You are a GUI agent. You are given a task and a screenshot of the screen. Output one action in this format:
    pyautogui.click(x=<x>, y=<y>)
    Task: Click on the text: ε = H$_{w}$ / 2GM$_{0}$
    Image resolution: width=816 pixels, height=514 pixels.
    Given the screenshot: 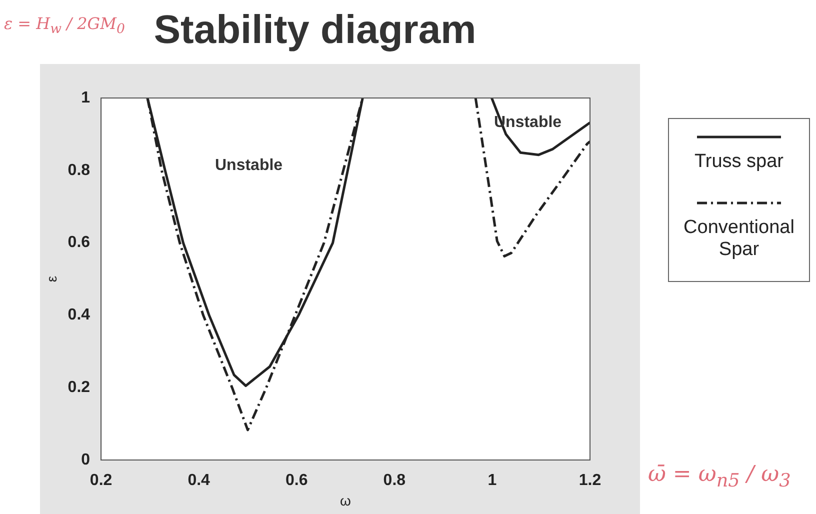 What is the action you would take?
    pyautogui.click(x=64, y=26)
    